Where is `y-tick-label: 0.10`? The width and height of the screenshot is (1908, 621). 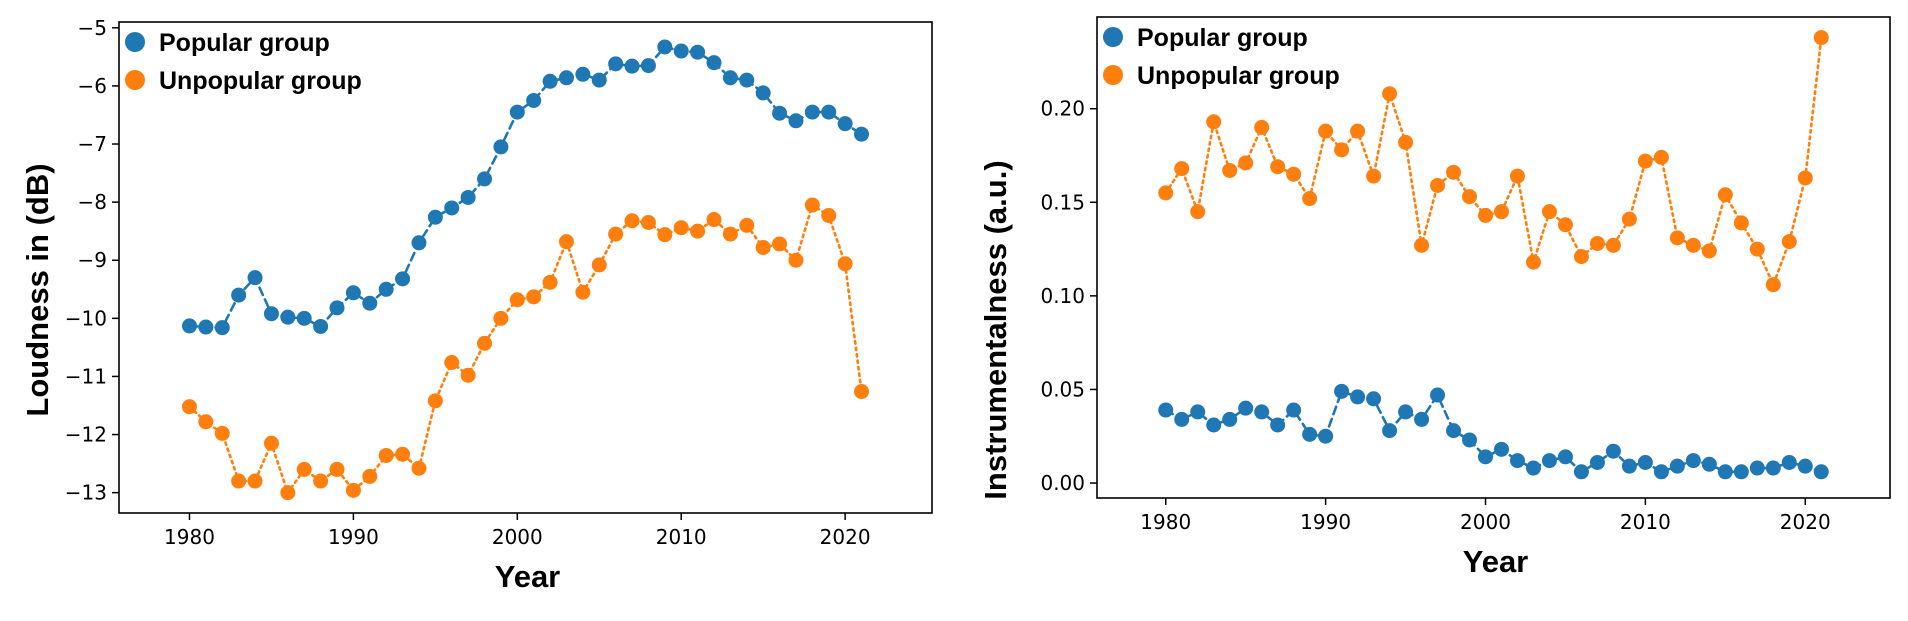 y-tick-label: 0.10 is located at coordinates (1062, 296).